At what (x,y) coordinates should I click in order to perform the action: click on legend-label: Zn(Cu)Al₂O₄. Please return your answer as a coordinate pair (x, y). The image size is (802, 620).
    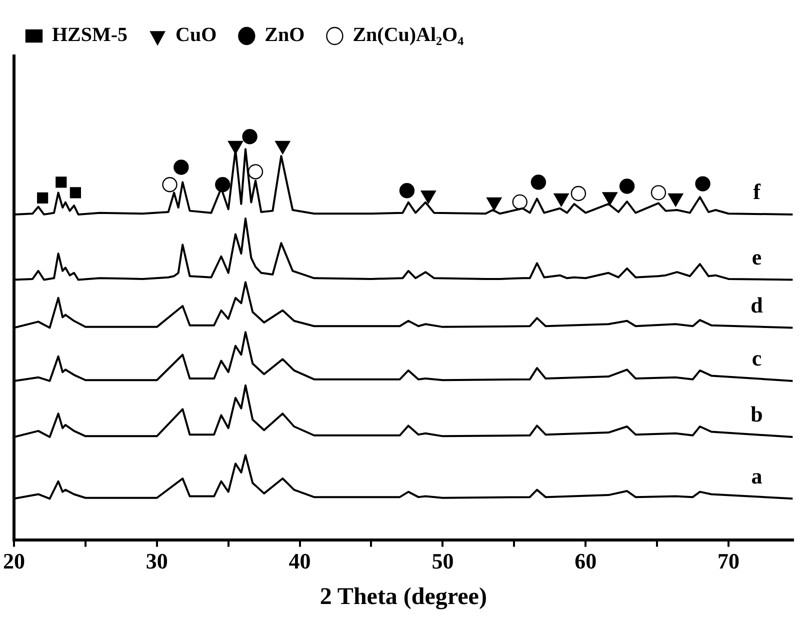
    Looking at the image, I should click on (408, 35).